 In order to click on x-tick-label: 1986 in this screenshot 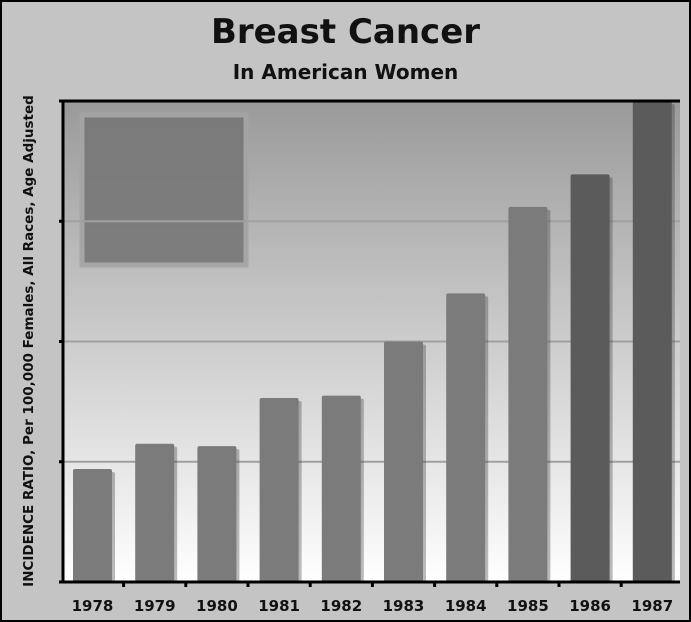, I will do `click(590, 606)`.